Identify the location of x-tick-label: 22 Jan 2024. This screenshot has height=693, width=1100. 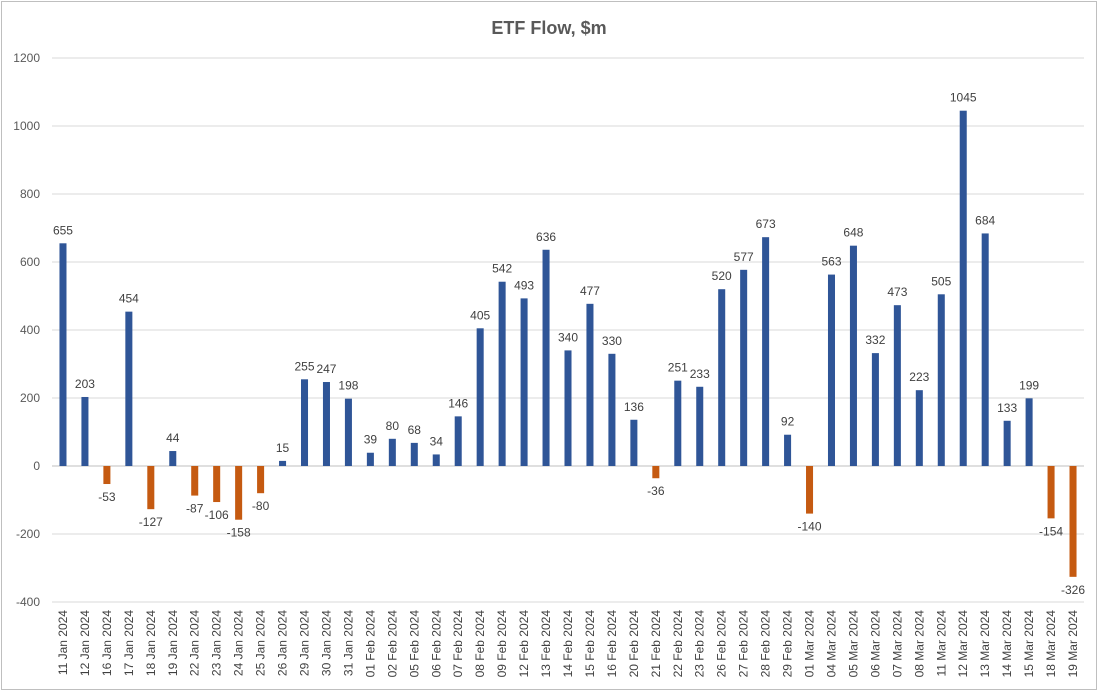
(195, 643).